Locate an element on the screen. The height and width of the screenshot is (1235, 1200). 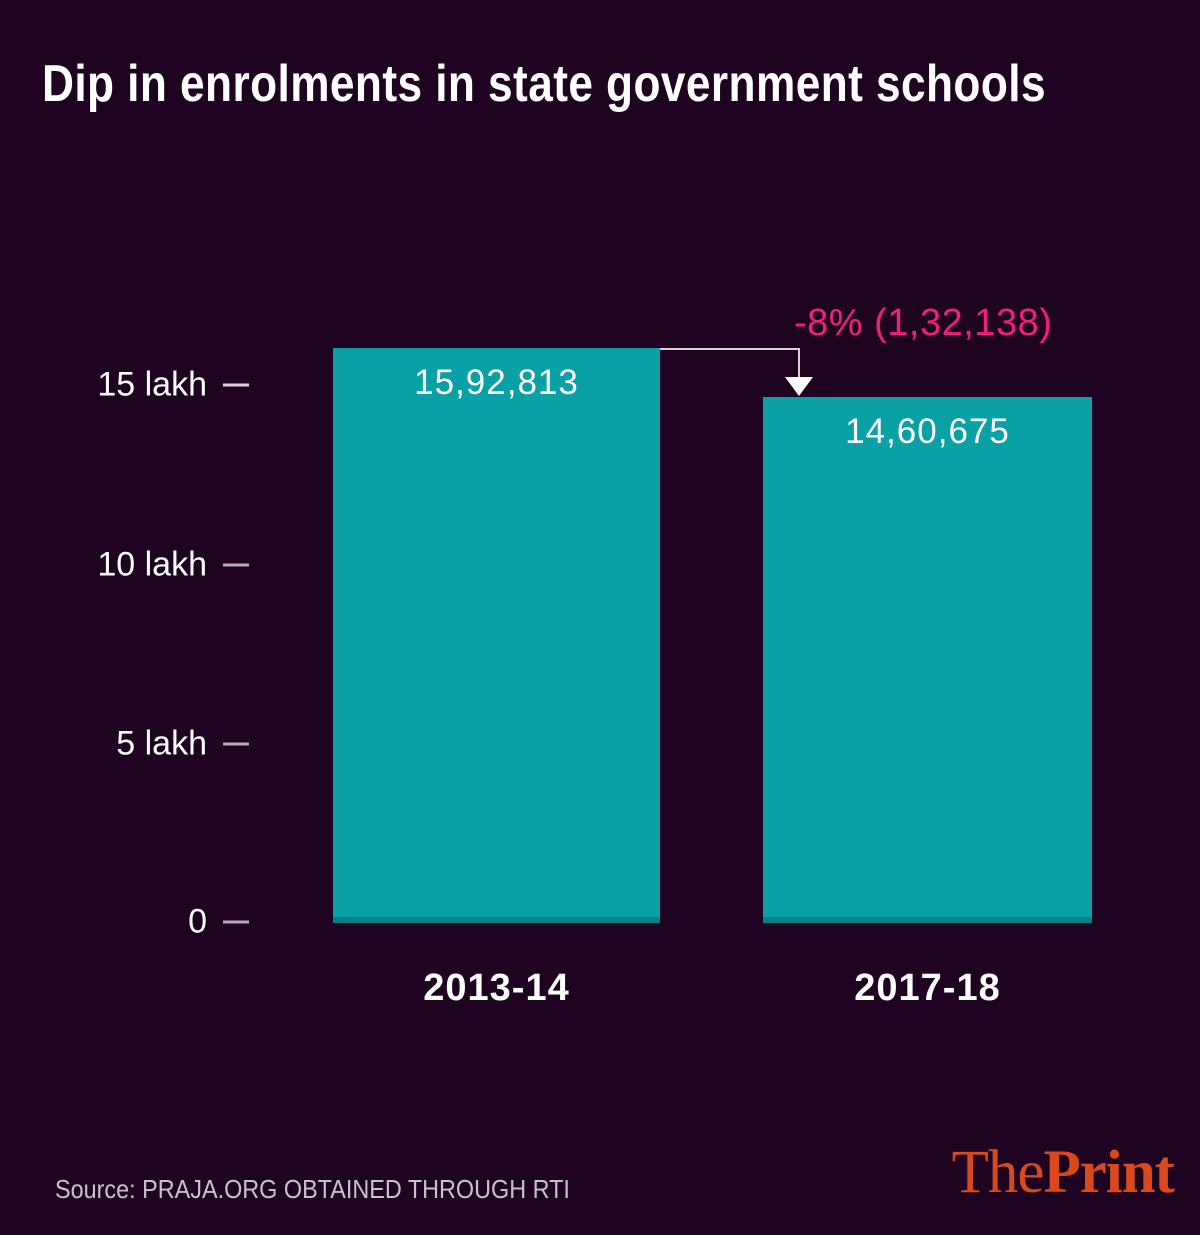
theprint-logo: ThePrint is located at coordinates (1063, 1173).